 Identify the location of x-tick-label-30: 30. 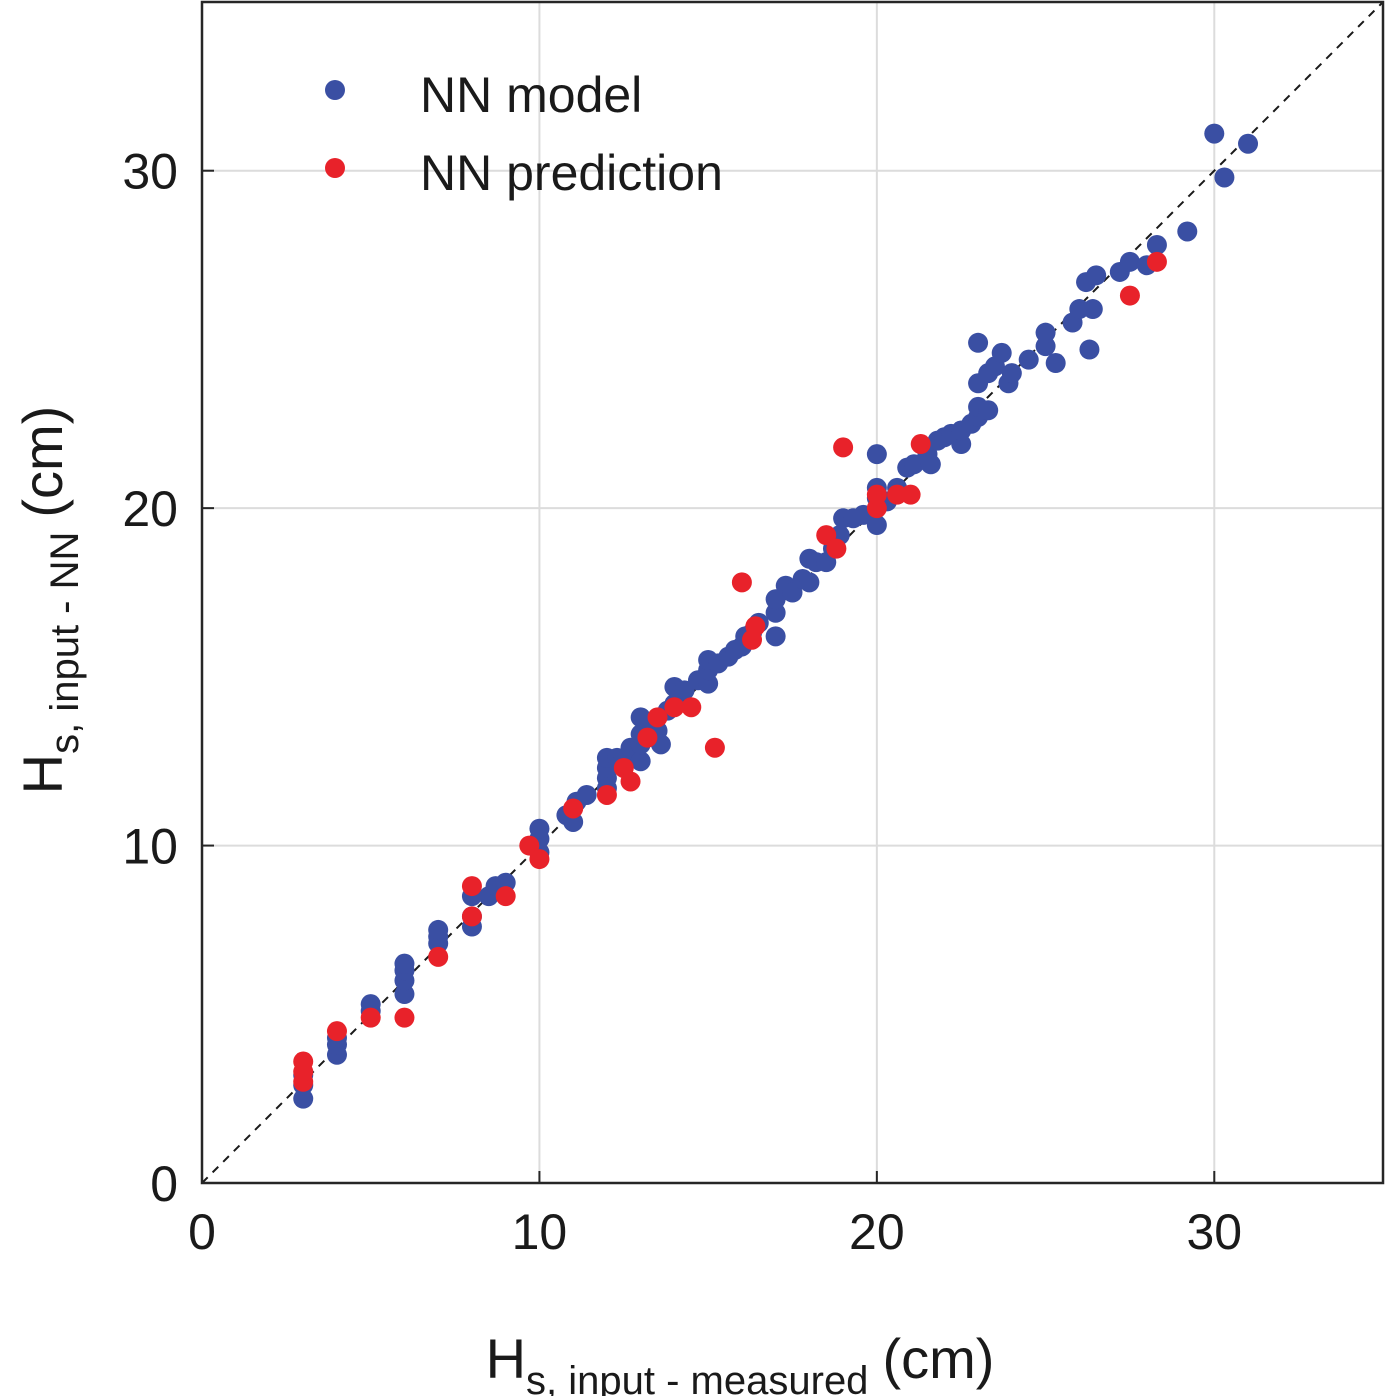
(1214, 1232).